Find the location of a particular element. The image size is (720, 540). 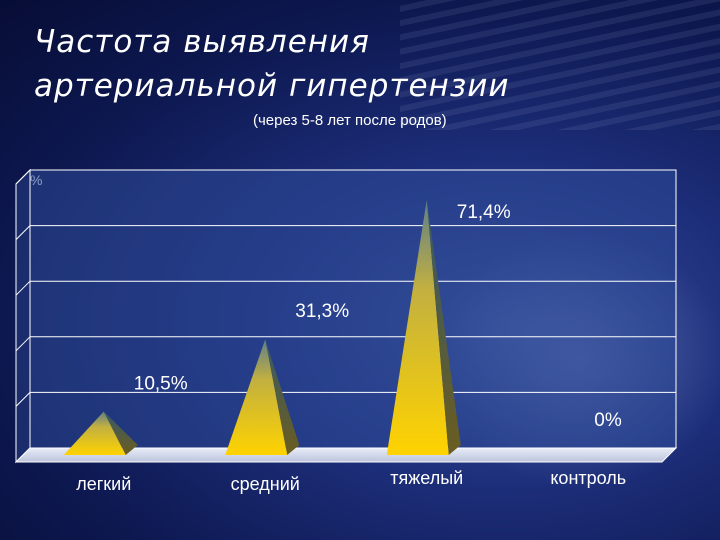

data-label: 31,3% is located at coordinates (322, 311).